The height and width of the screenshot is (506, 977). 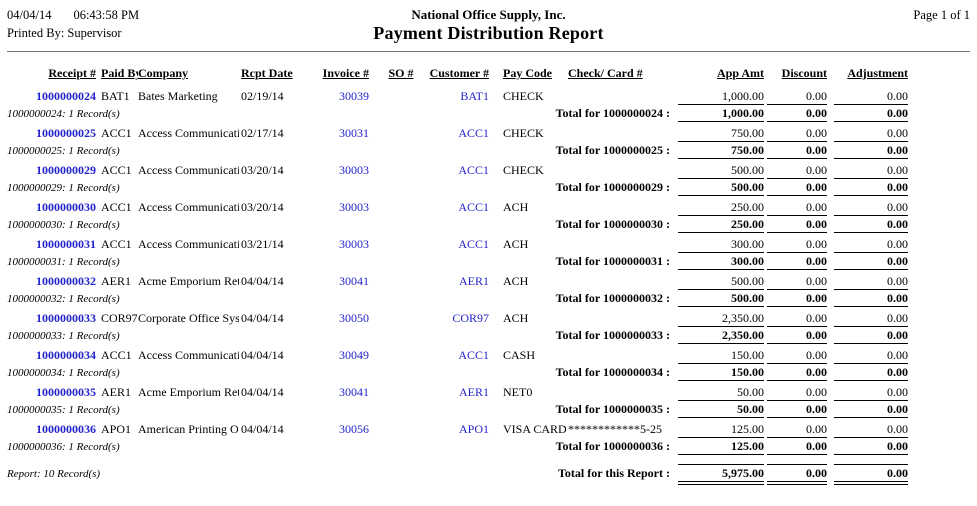 What do you see at coordinates (63, 299) in the screenshot?
I see `record-count-note: 1000000032: 1 Record(s)` at bounding box center [63, 299].